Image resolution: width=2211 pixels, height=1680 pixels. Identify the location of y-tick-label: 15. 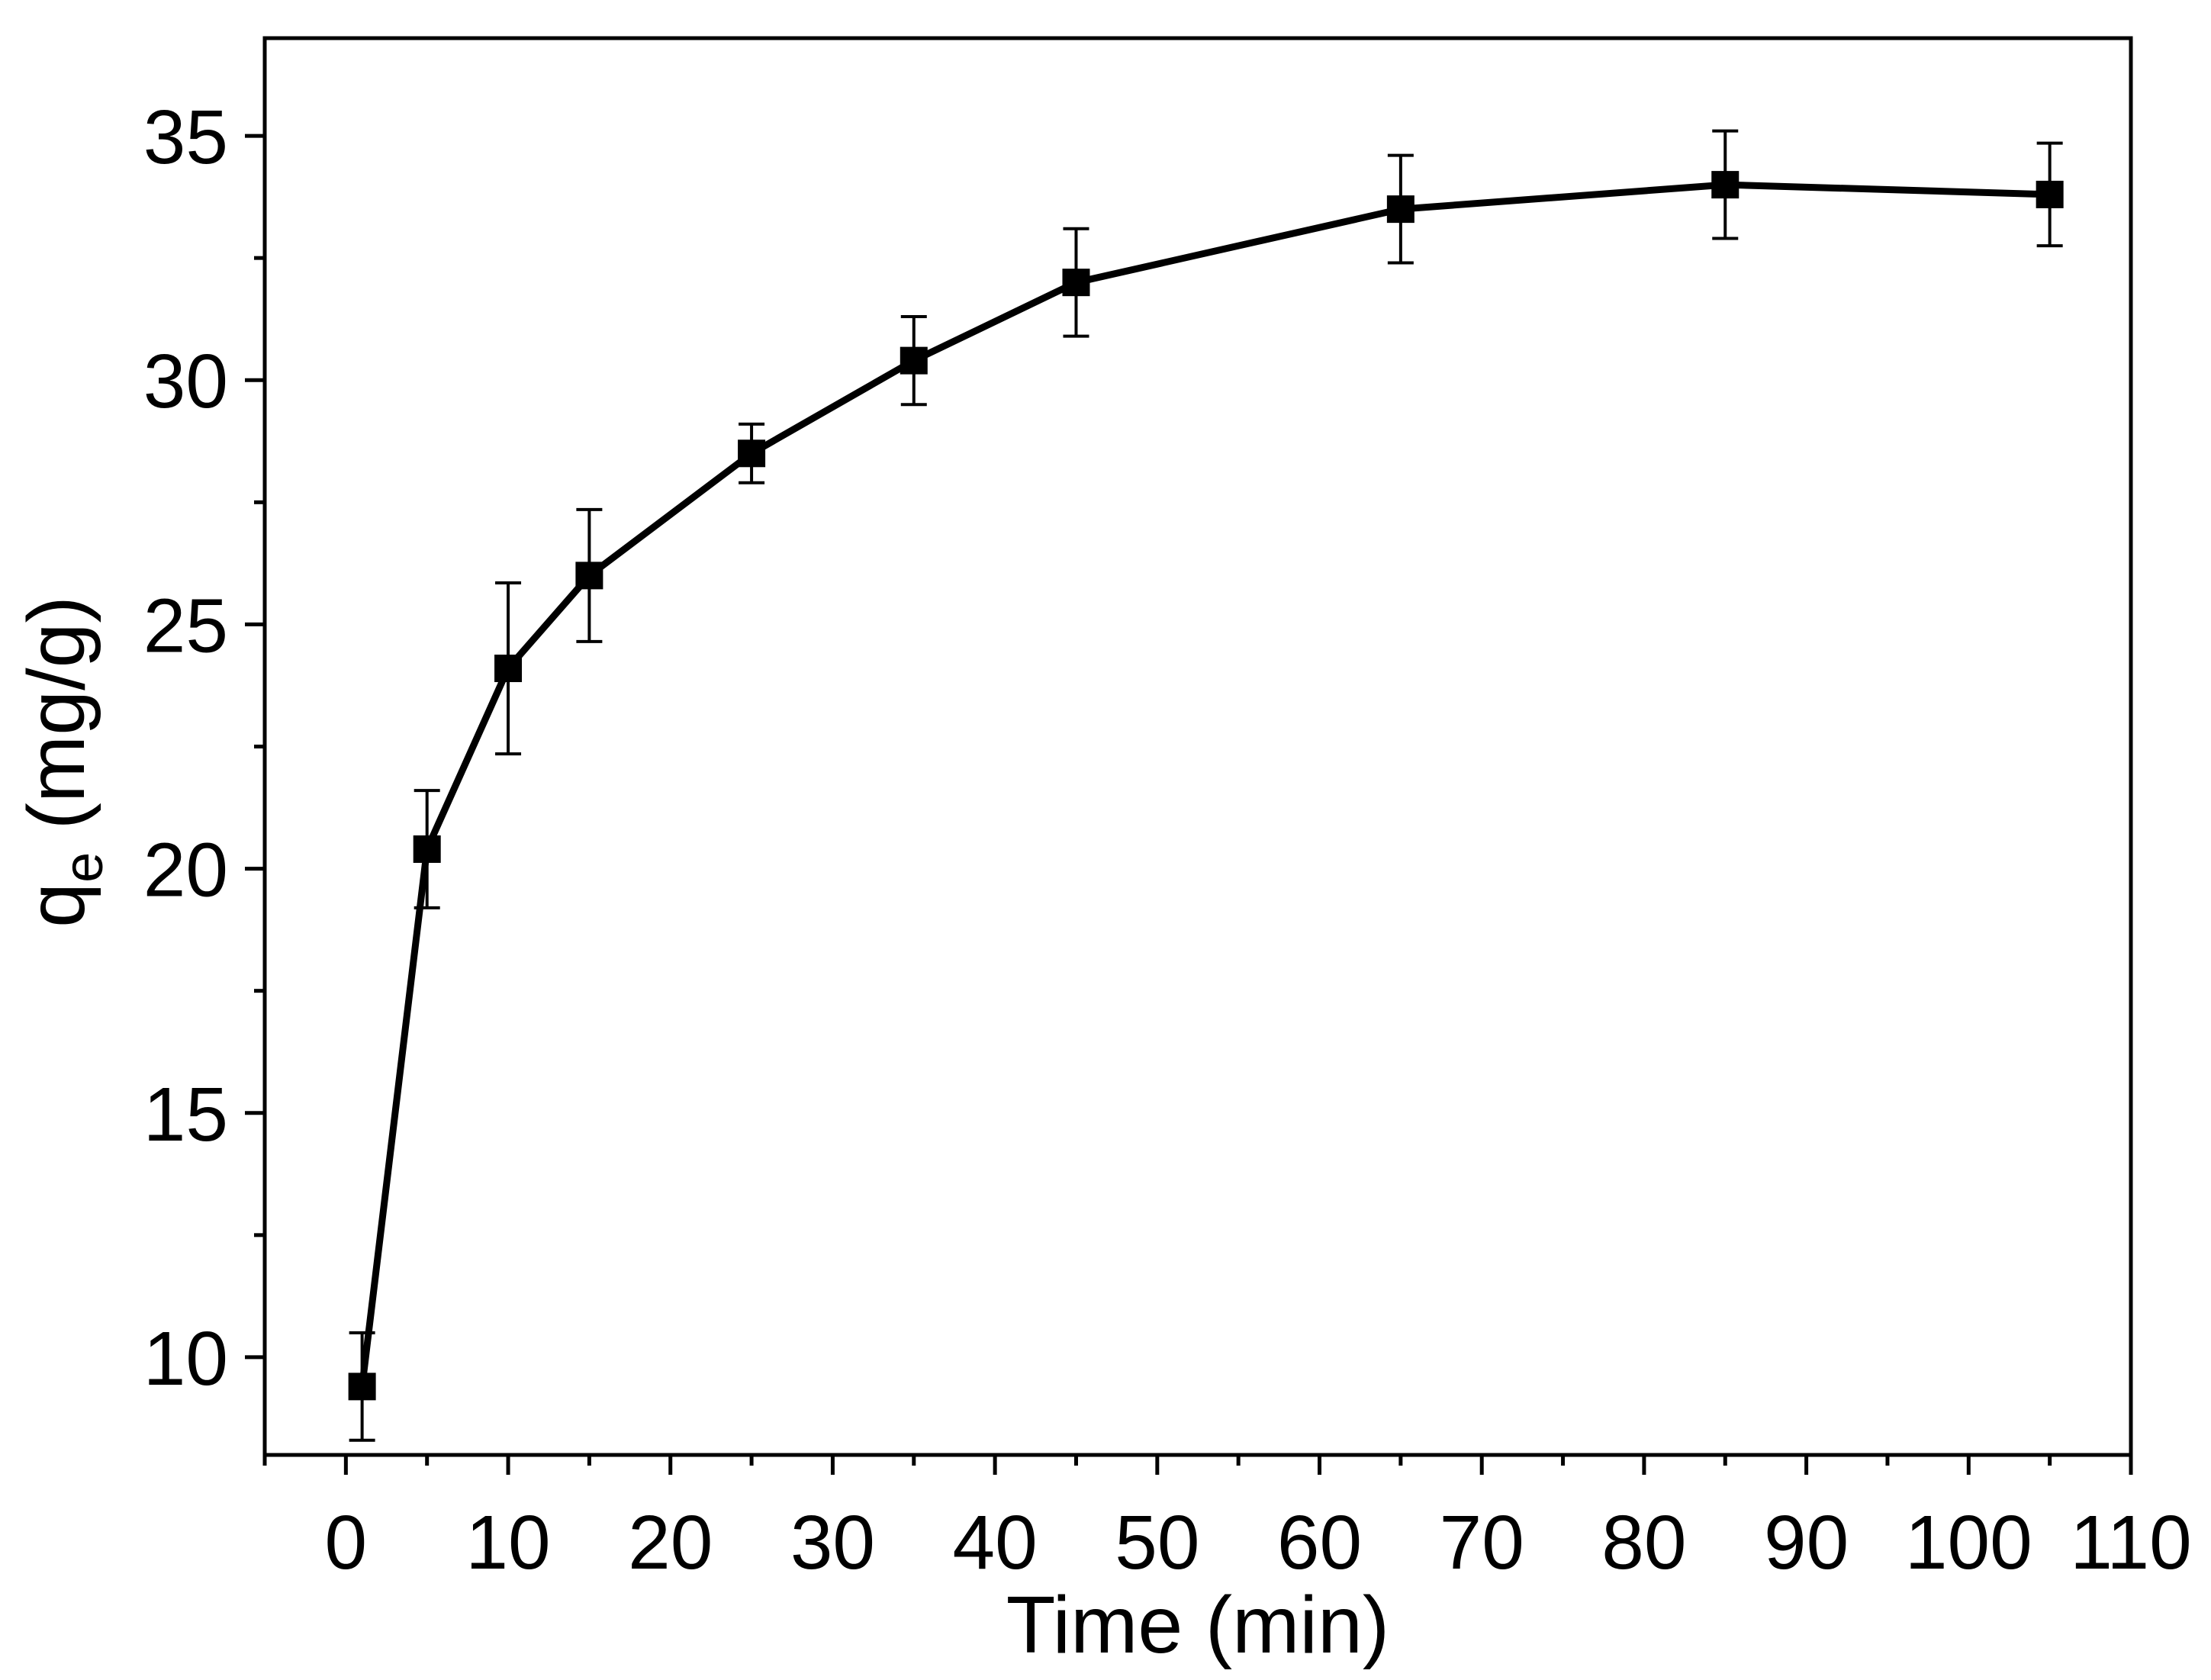
(185, 1115).